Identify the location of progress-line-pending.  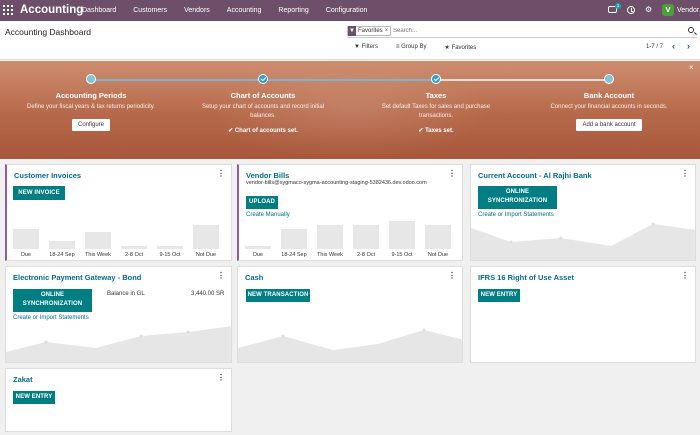
(522, 80).